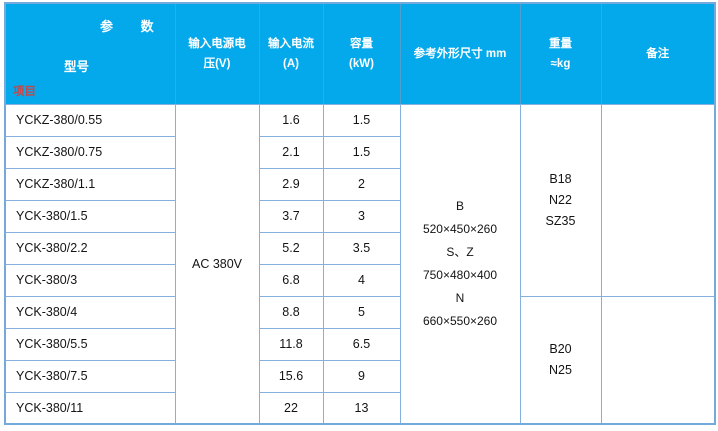 The width and height of the screenshot is (718, 431). I want to click on current-cell: 15.6, so click(291, 376).